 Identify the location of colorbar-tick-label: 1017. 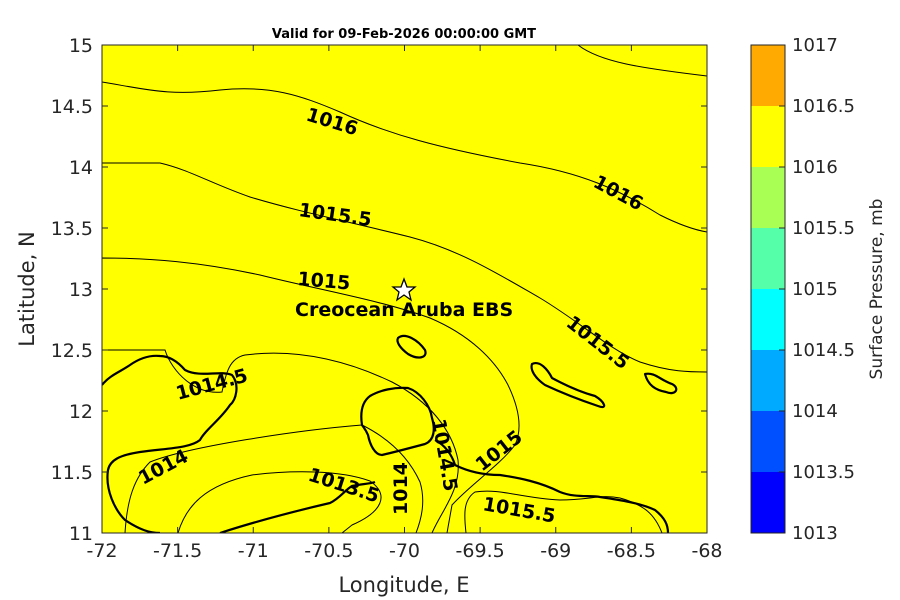
(815, 45).